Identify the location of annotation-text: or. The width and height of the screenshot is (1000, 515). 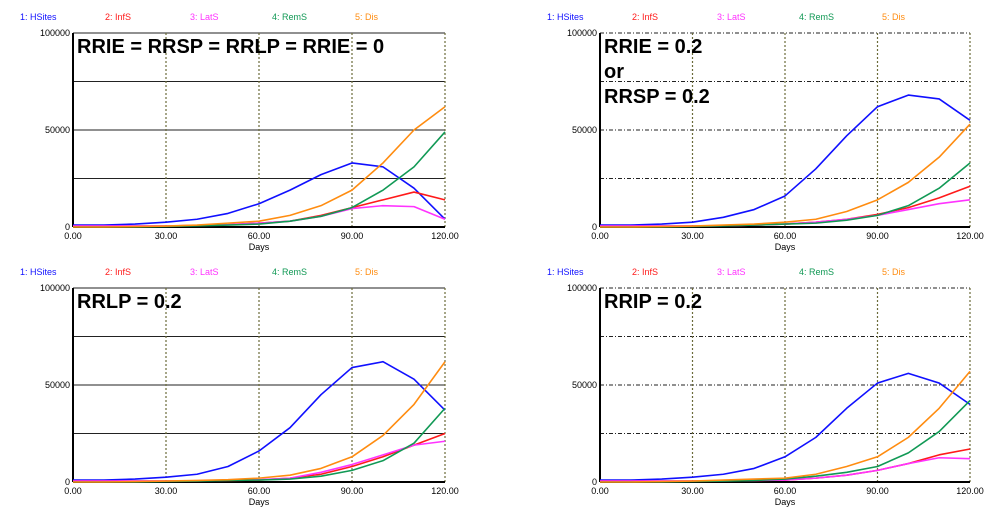
(614, 72).